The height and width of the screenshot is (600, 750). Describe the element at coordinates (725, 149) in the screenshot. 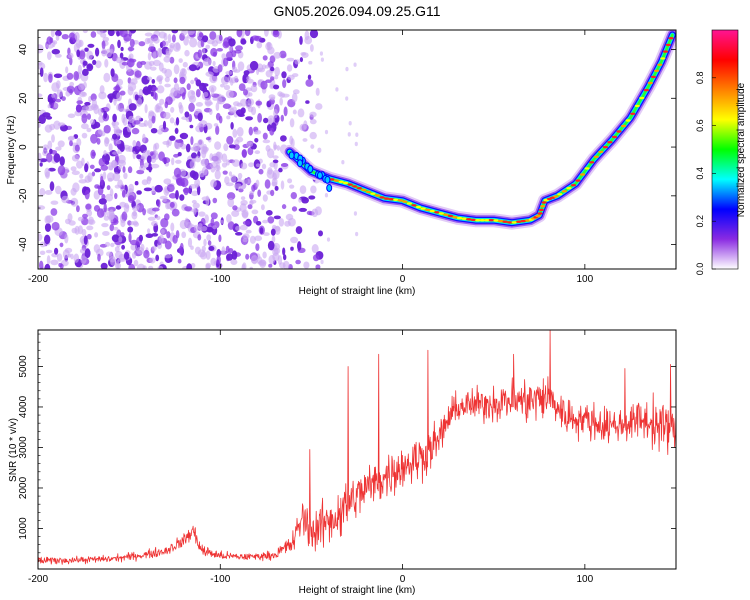

I see `colorbar-gradient` at that location.